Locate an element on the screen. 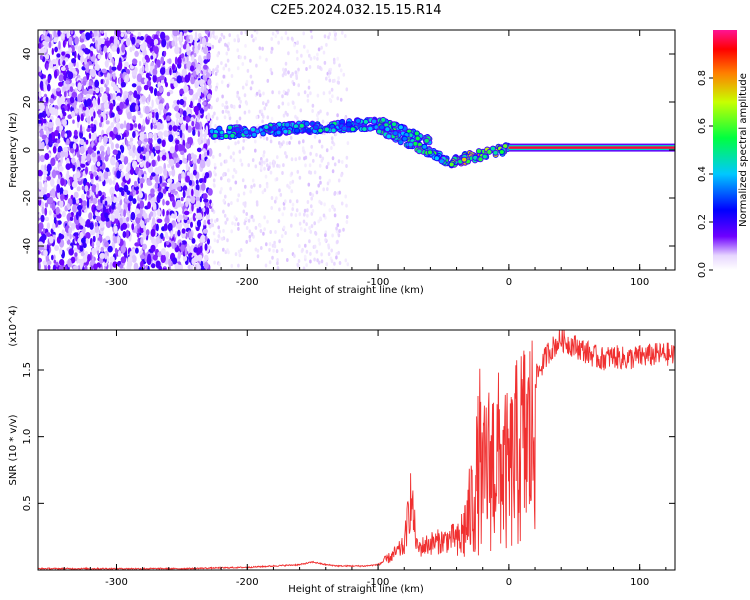 The image size is (750, 600). snr-multiplier: (x10^4) is located at coordinates (13, 325).